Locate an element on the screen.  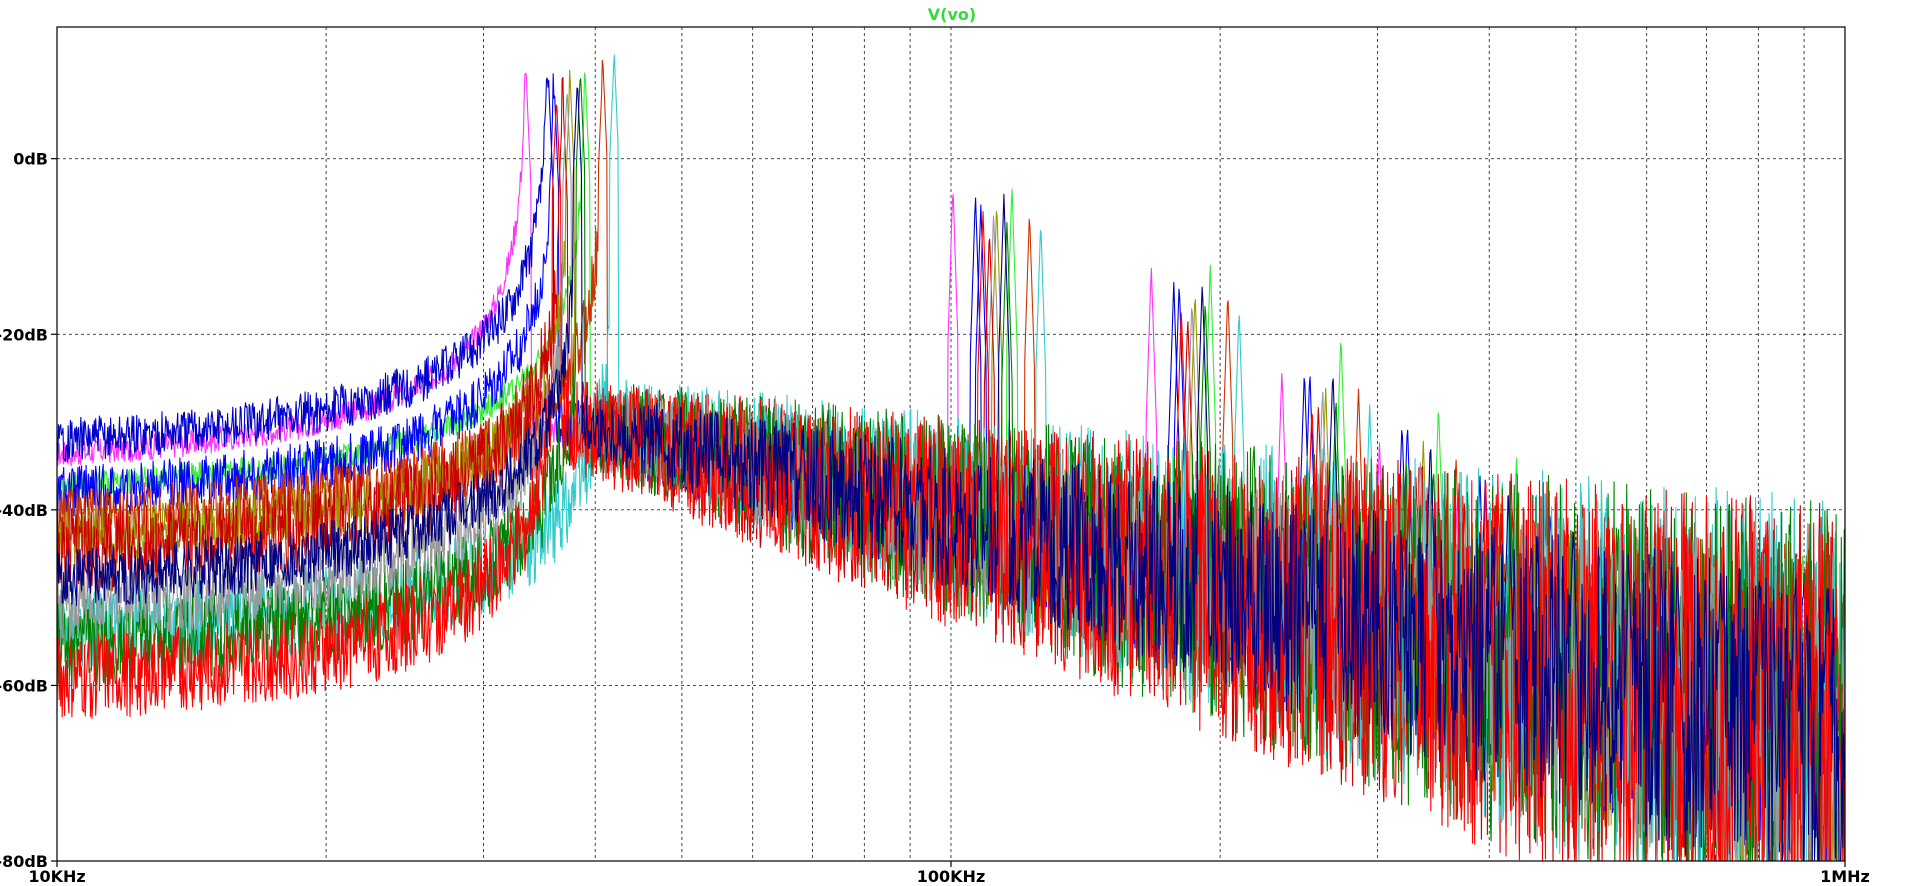
y-tick-label-2: -40dB is located at coordinates (24, 510).